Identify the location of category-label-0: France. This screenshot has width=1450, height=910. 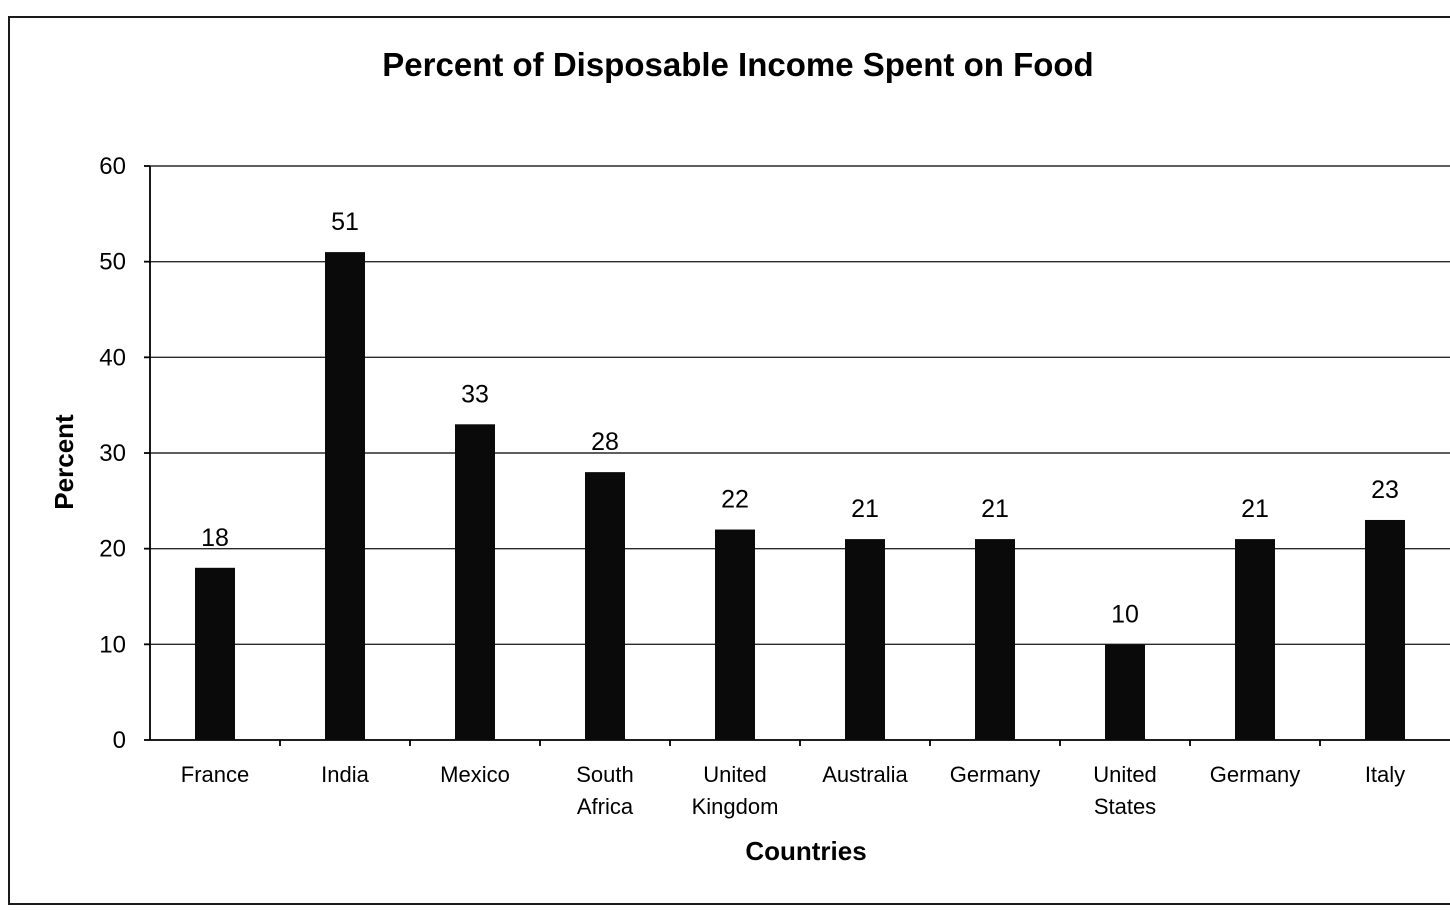
(215, 774).